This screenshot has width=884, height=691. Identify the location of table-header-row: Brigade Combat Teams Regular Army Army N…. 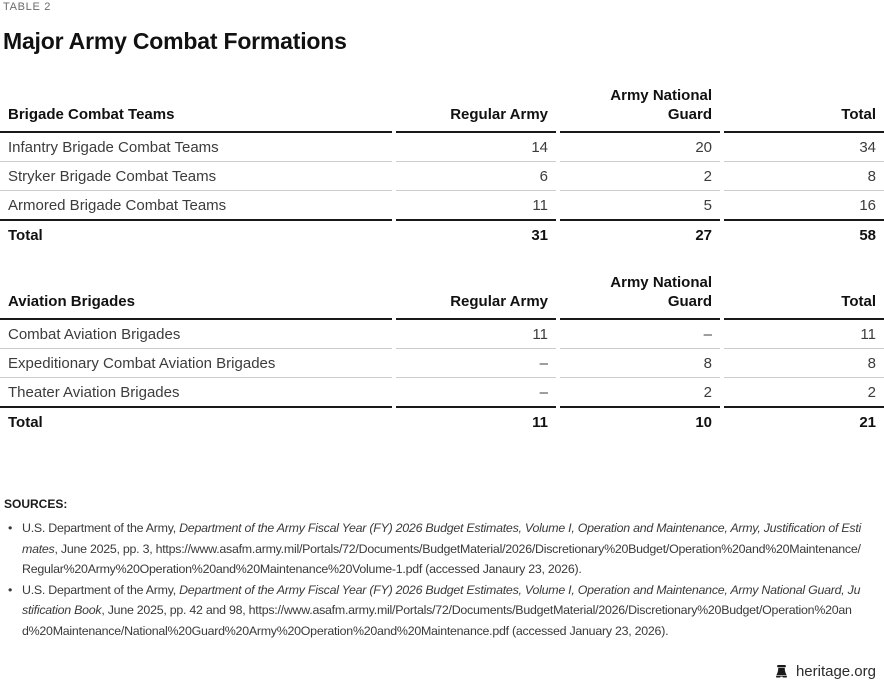
(442, 109).